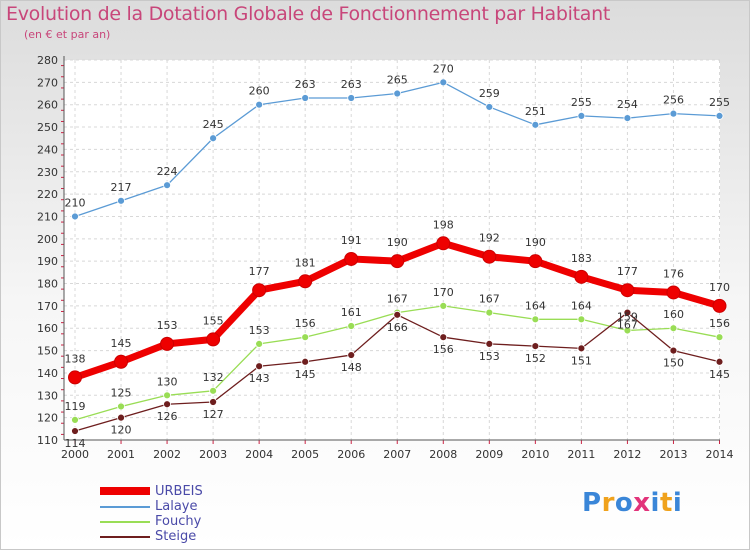 The image size is (750, 550). What do you see at coordinates (397, 327) in the screenshot?
I see `data-label-steige: 166` at bounding box center [397, 327].